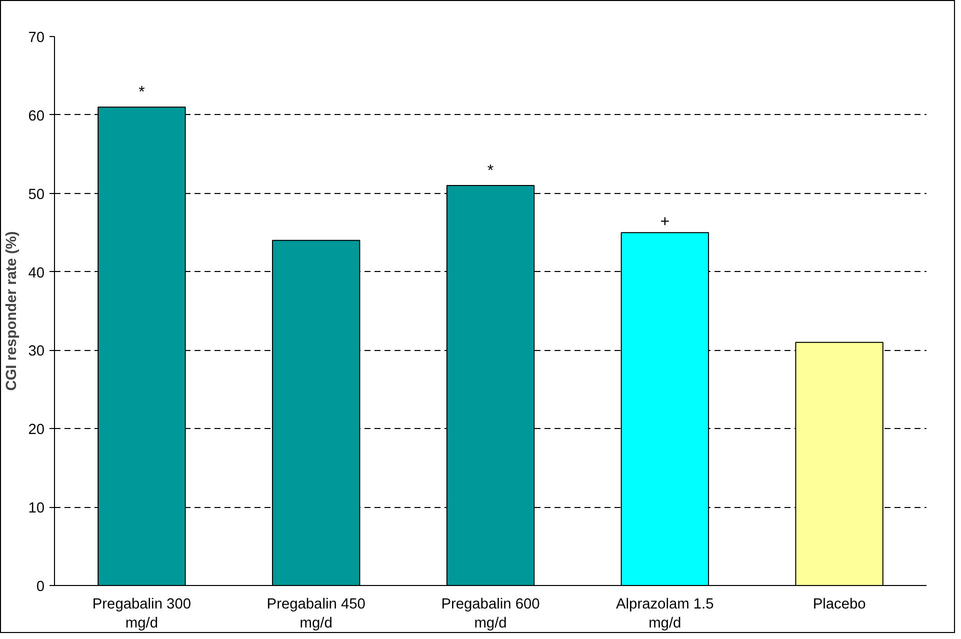 The image size is (961, 639). Describe the element at coordinates (40, 587) in the screenshot. I see `y-tick-label: 0` at that location.